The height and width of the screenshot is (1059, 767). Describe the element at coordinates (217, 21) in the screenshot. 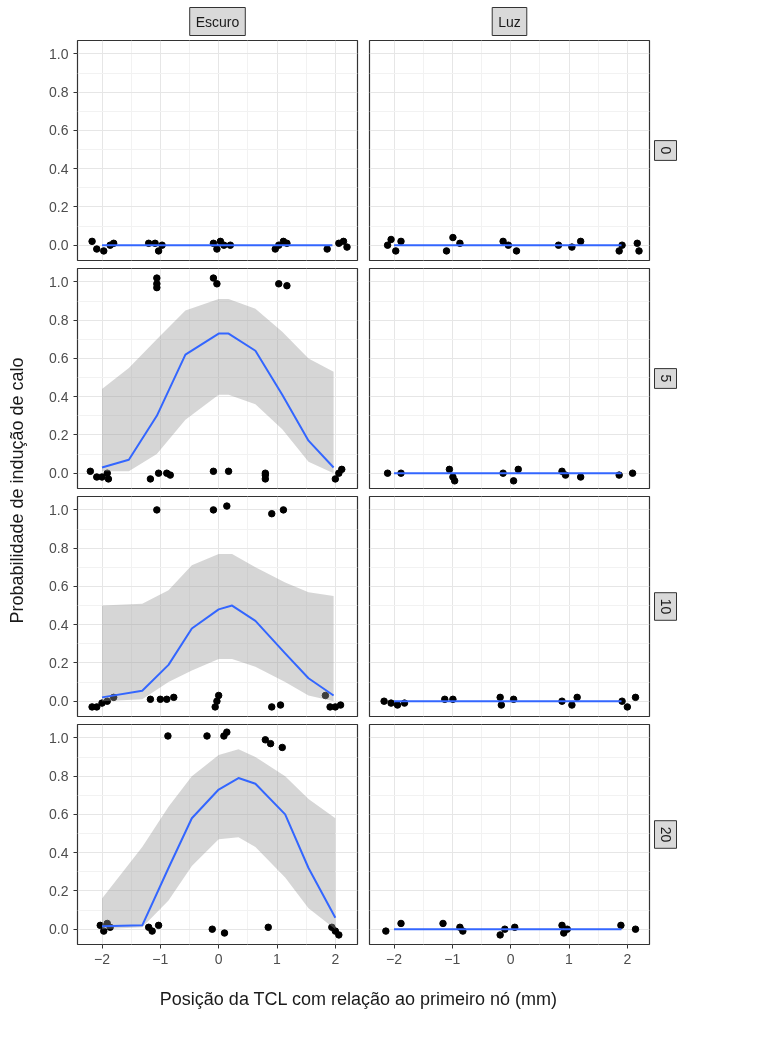

I see `chart-title: Escuro` at that location.